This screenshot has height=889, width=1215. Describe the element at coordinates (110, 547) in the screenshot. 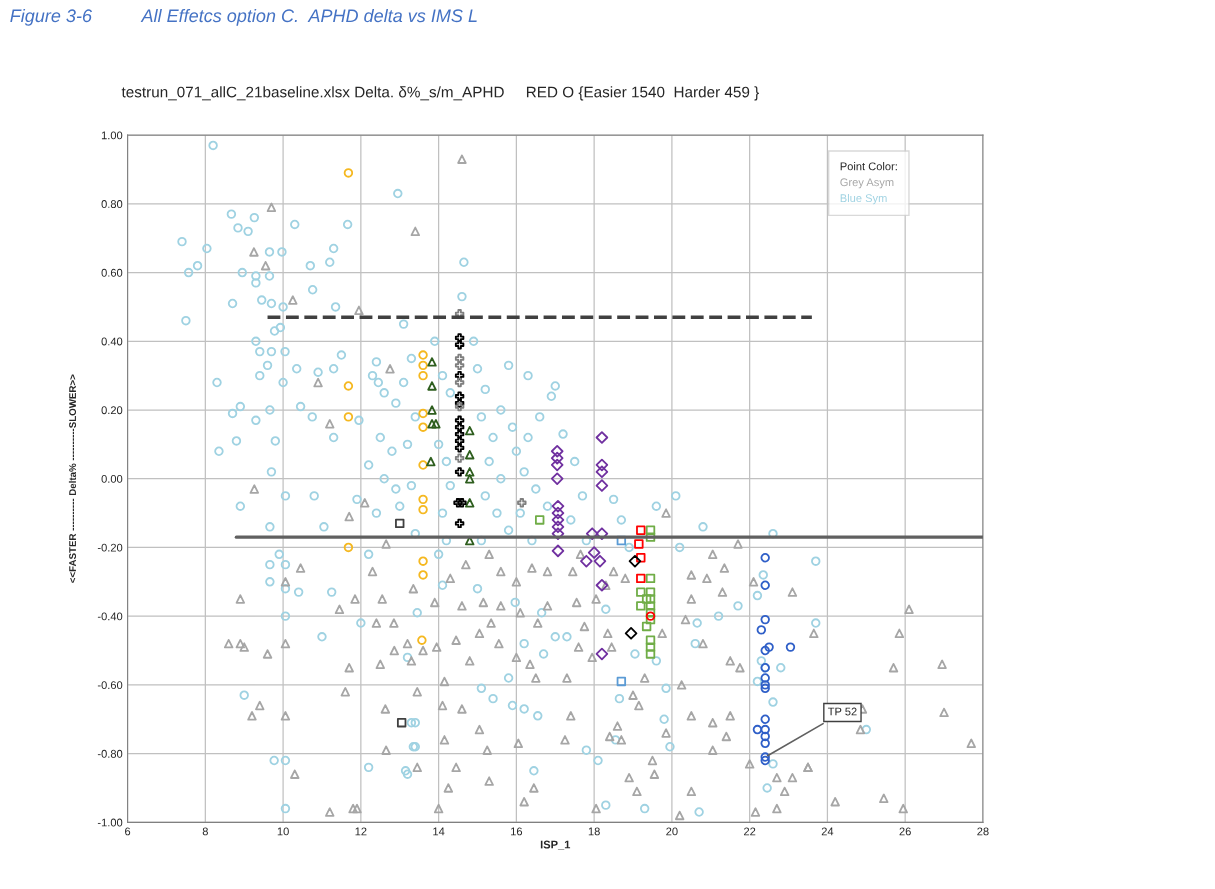

I see `y-tick-label: -0.20` at that location.